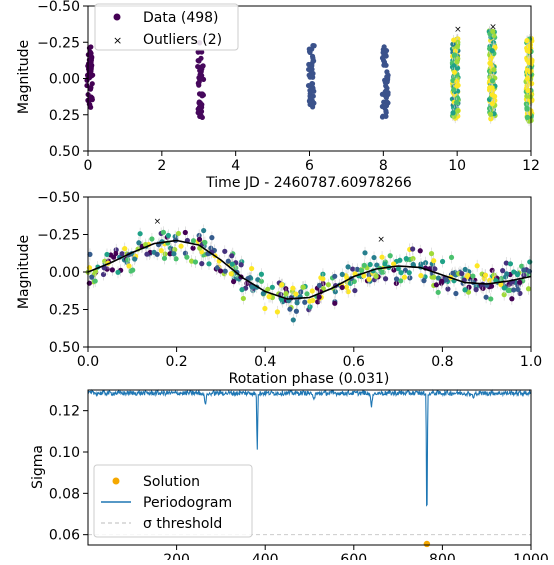 Image resolution: width=554 pixels, height=565 pixels. Describe the element at coordinates (353, 556) in the screenshot. I see `x-tick-label: 600` at that location.